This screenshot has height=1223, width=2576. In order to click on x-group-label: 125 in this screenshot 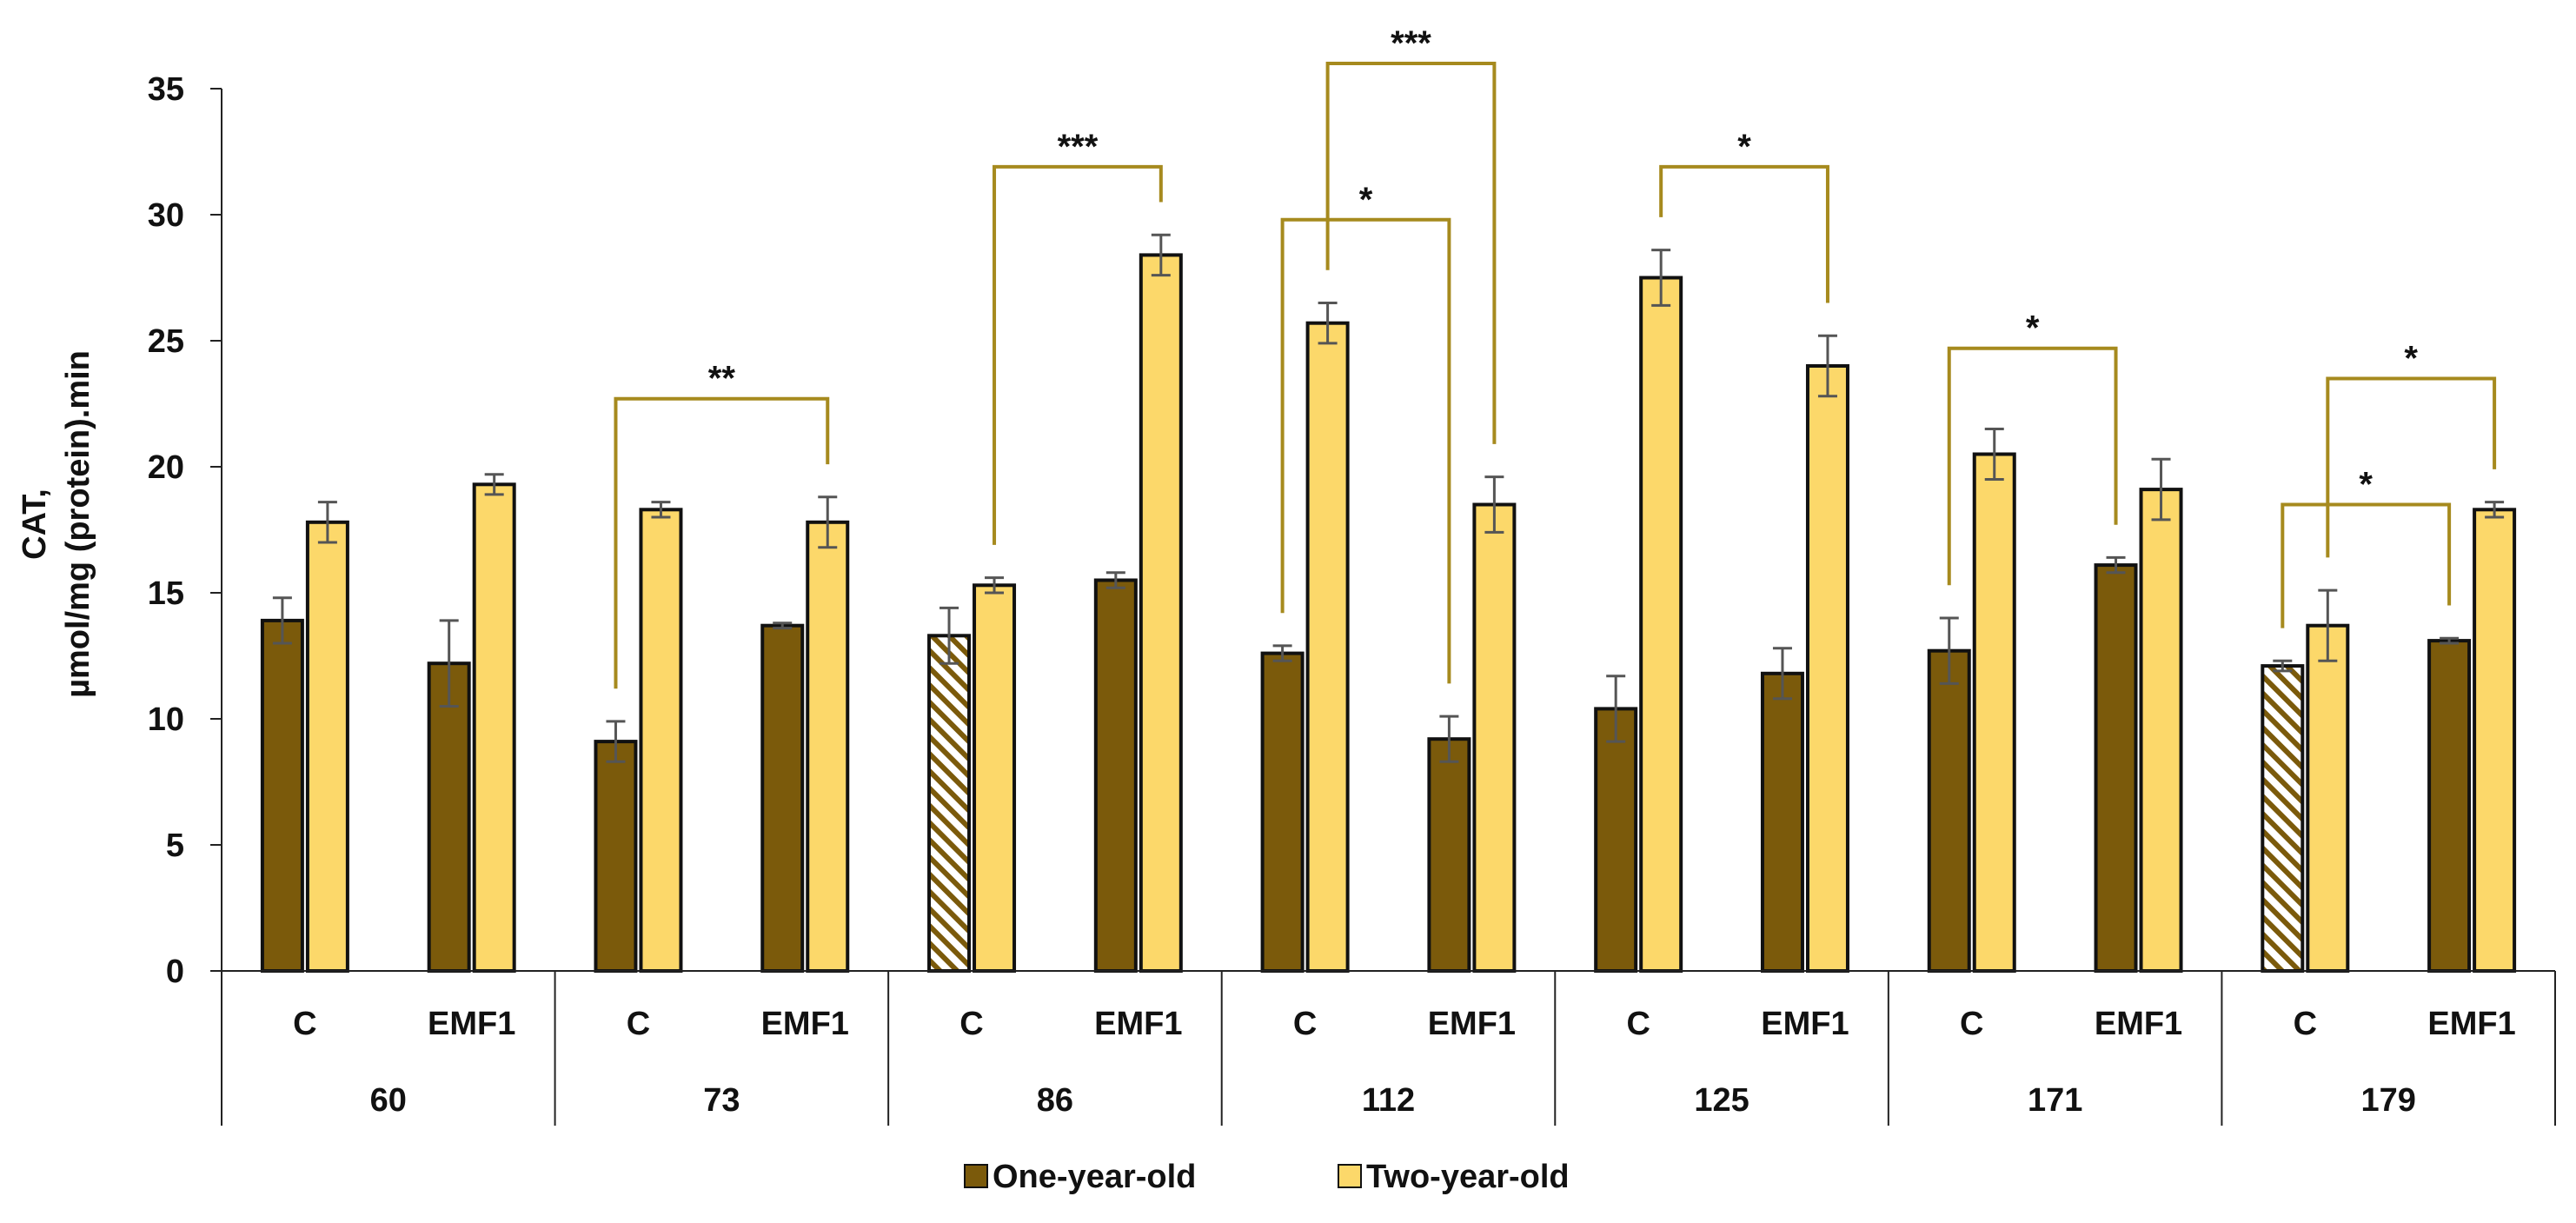, I will do `click(1721, 1100)`.